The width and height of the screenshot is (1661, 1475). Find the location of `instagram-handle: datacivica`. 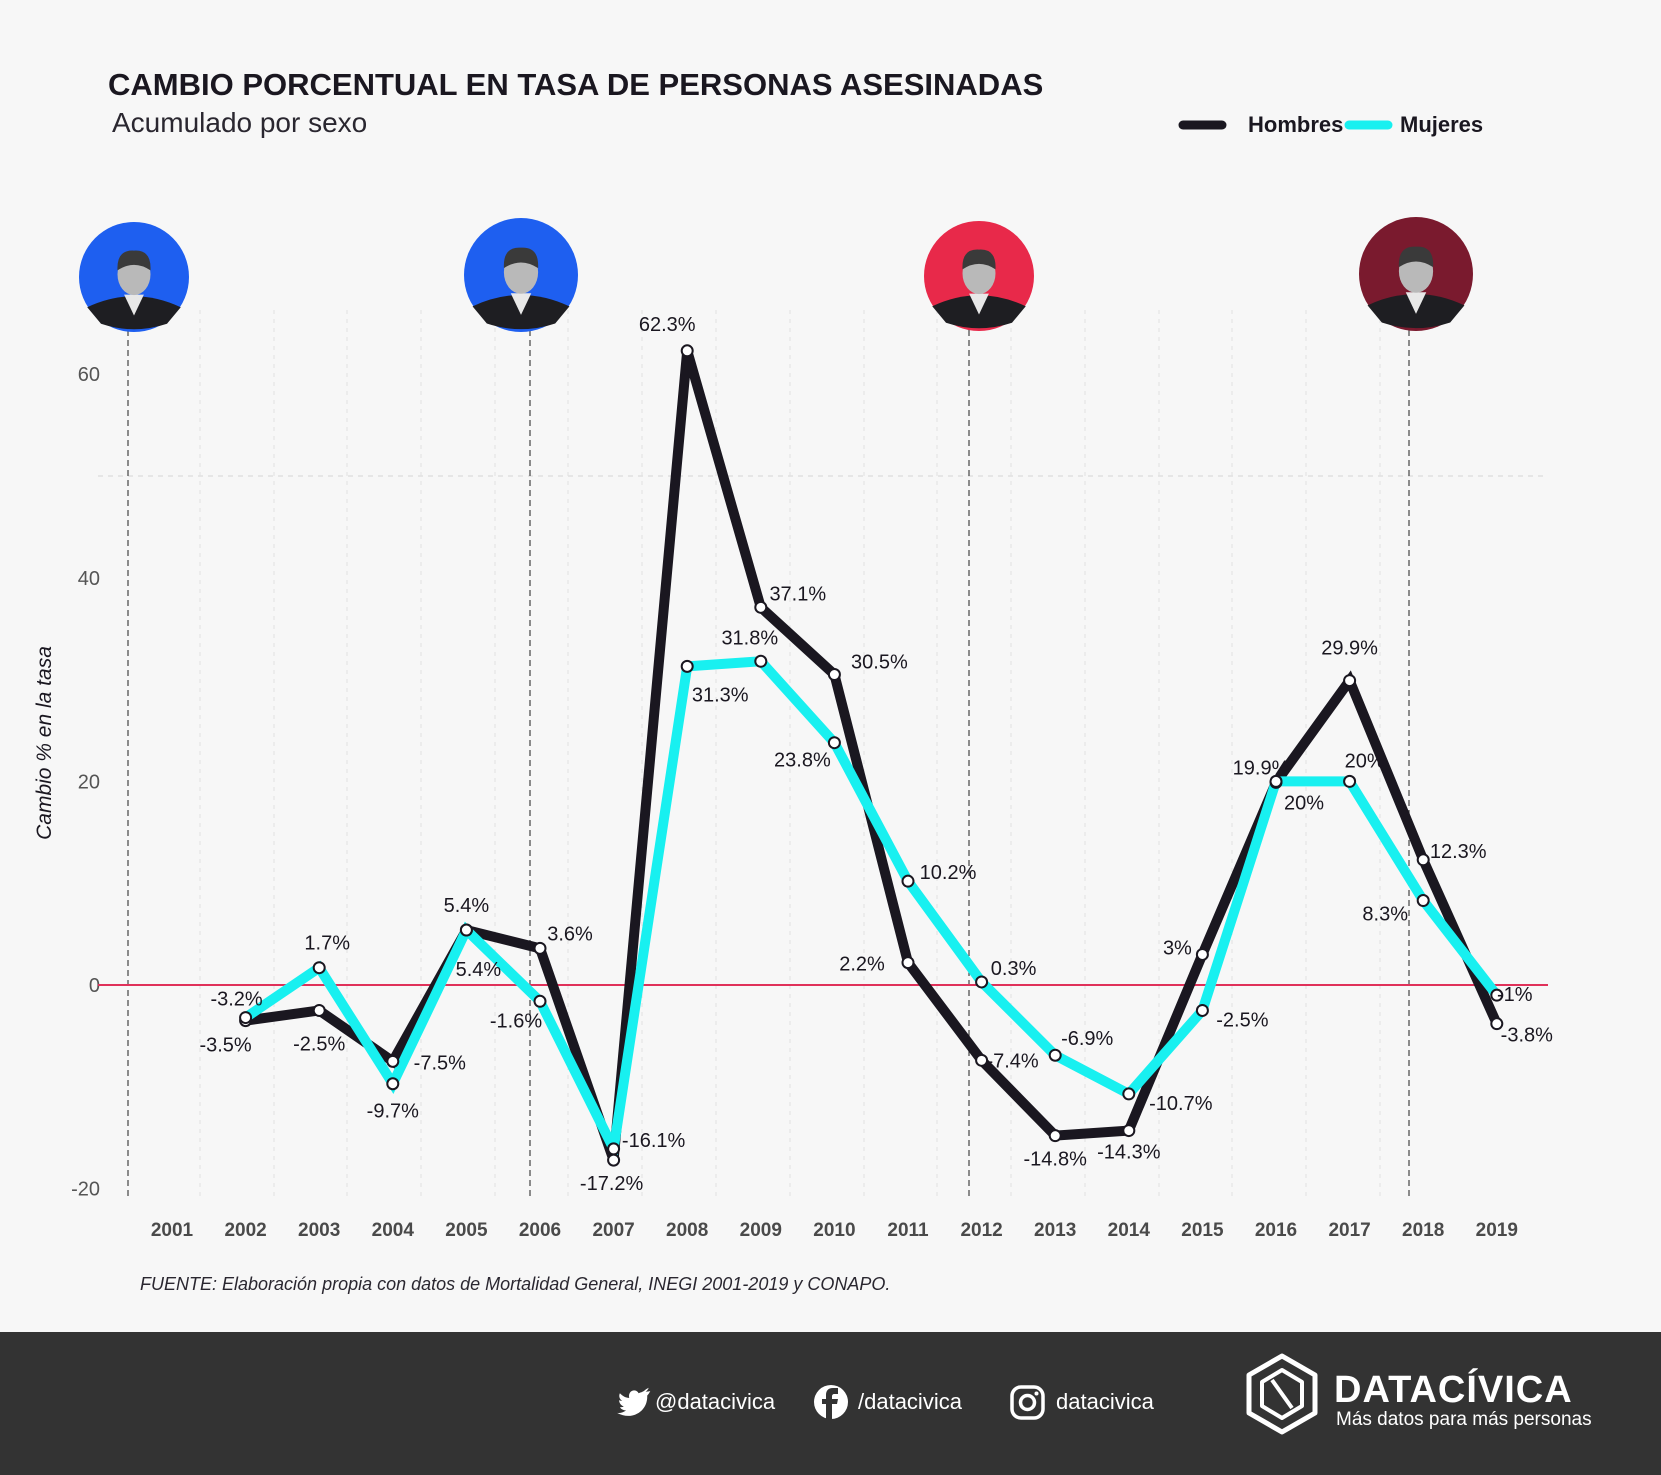

instagram-handle: datacivica is located at coordinates (1105, 1401).